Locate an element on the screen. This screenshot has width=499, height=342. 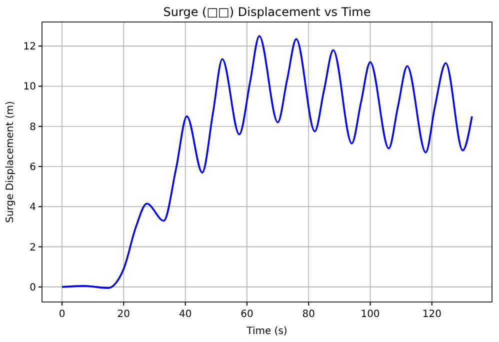
y-tick-label: 10 is located at coordinates (29, 87).